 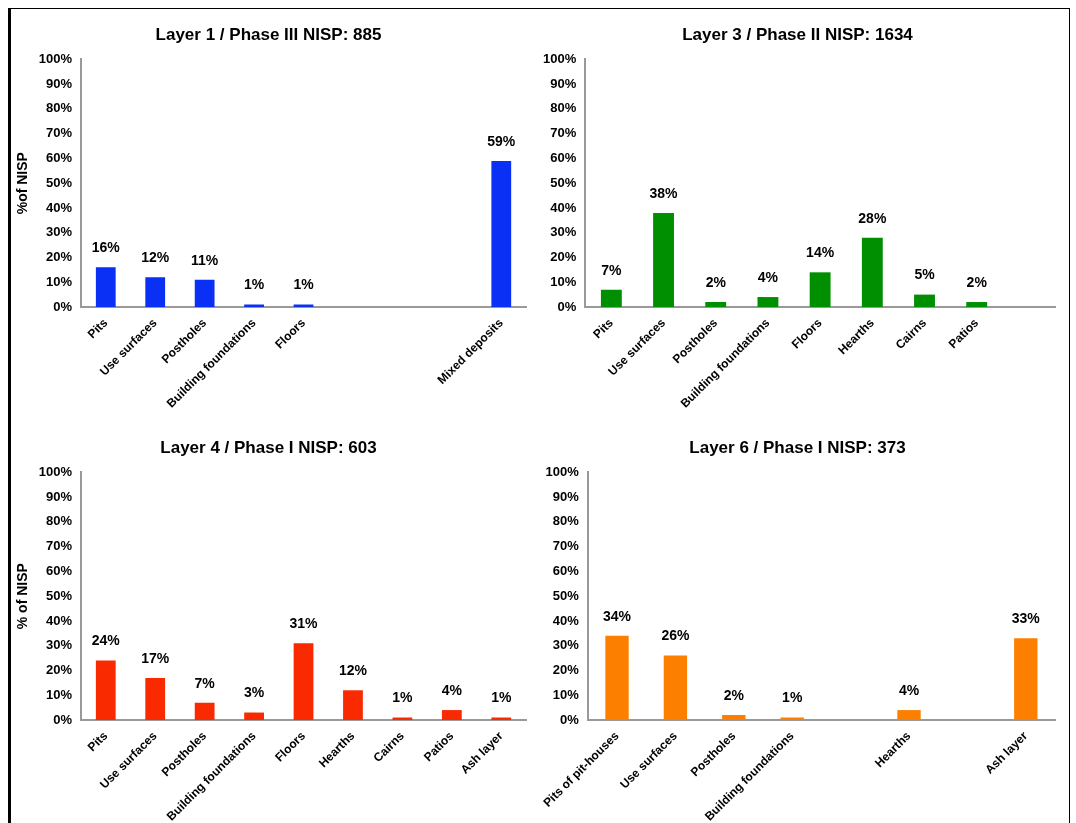 What do you see at coordinates (617, 615) in the screenshot?
I see `data-label: 34%` at bounding box center [617, 615].